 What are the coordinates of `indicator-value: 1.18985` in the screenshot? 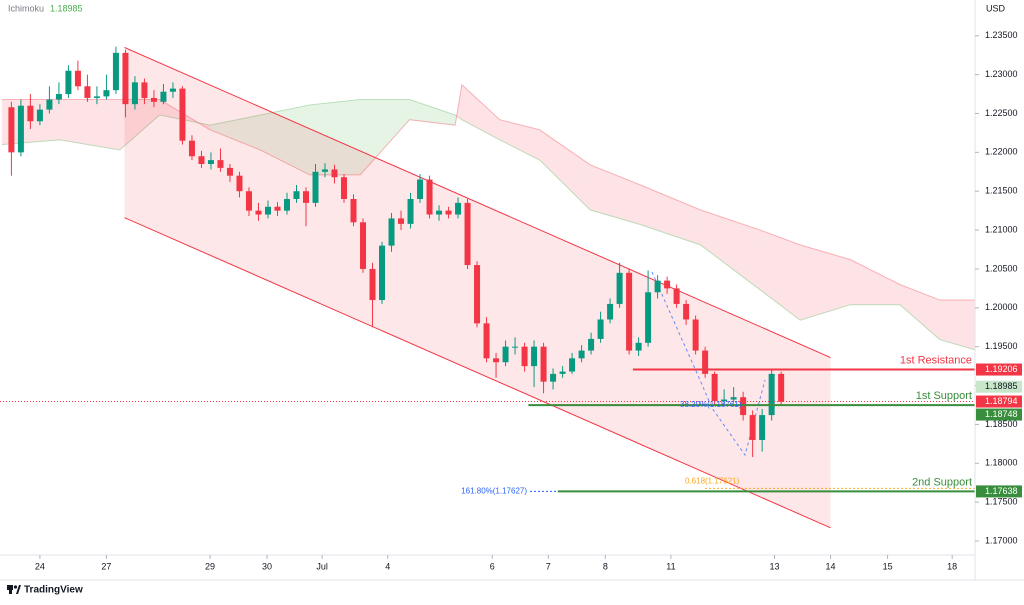 It's located at (66, 8).